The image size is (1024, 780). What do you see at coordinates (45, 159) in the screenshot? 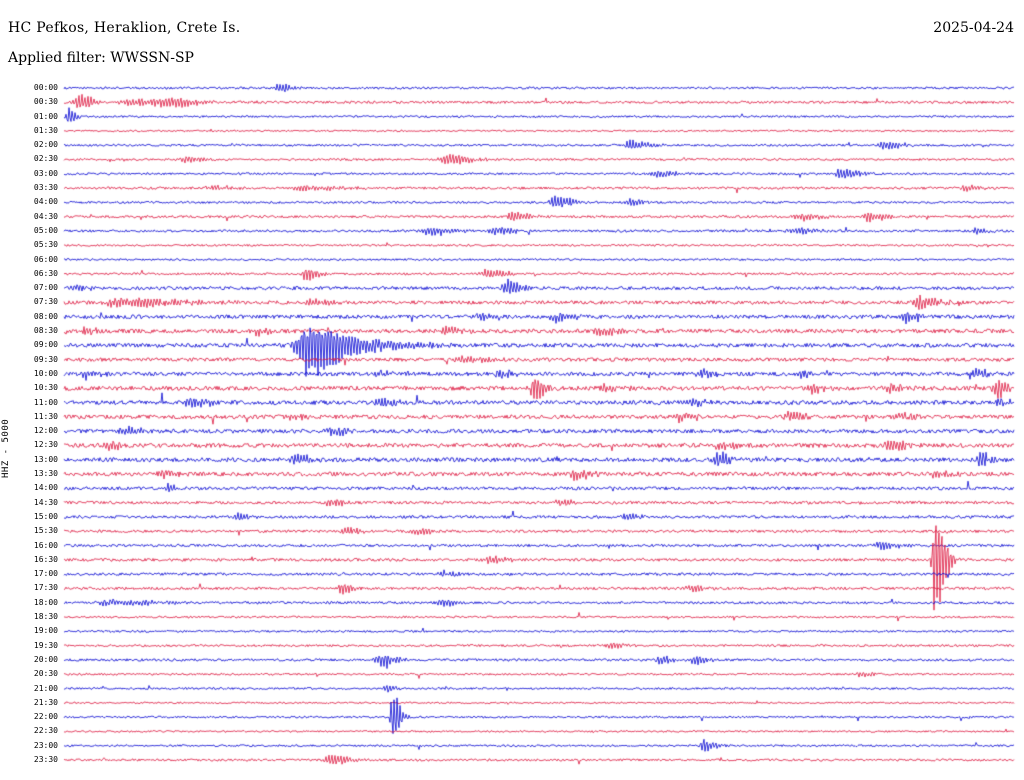
I see `time-label: 02:30` at bounding box center [45, 159].